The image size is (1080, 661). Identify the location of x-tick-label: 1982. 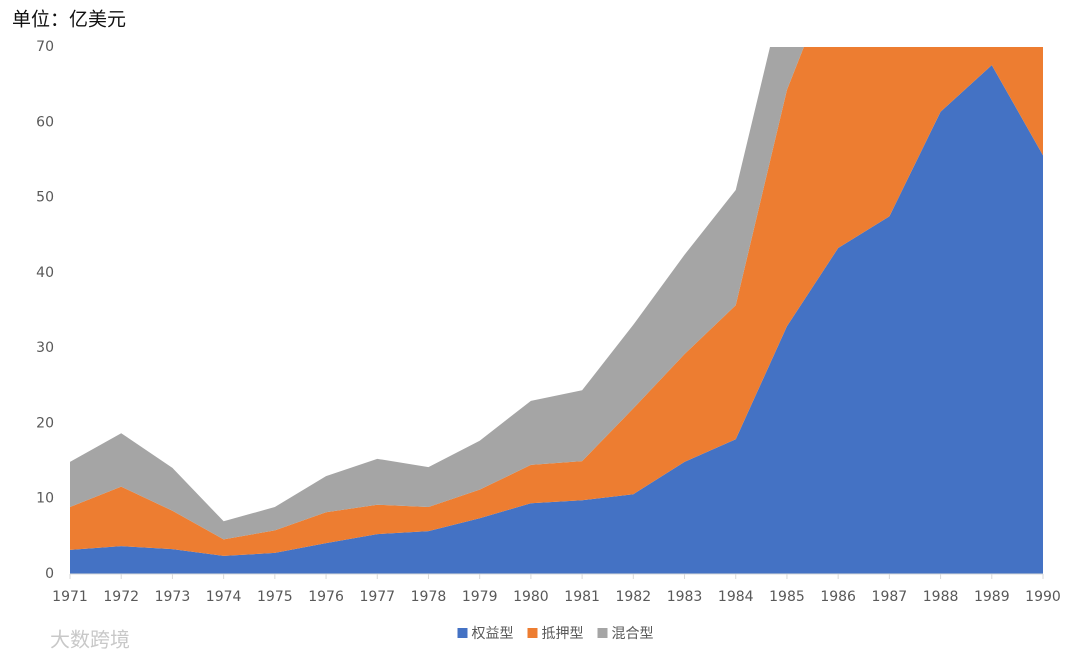
(633, 597).